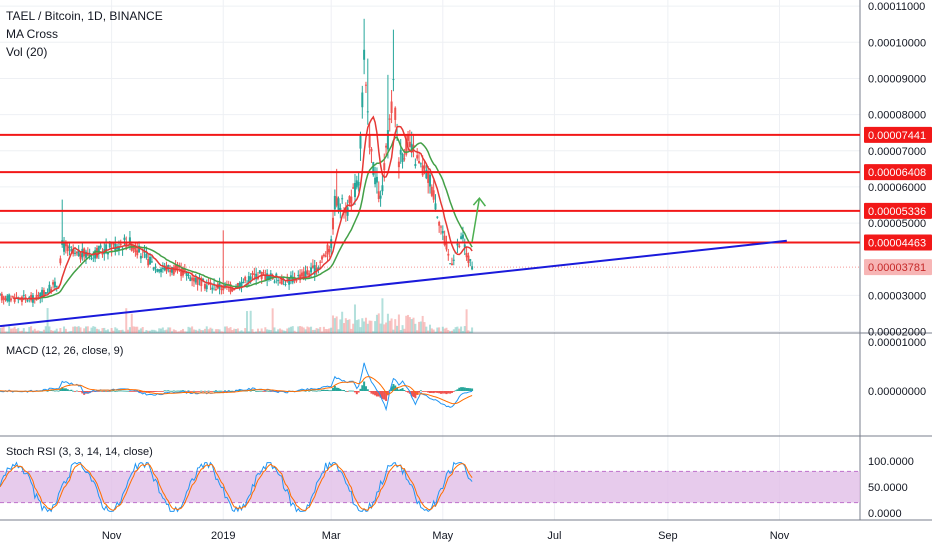 This screenshot has width=932, height=550. I want to click on price-marker-label: 0.00004463, so click(897, 244).